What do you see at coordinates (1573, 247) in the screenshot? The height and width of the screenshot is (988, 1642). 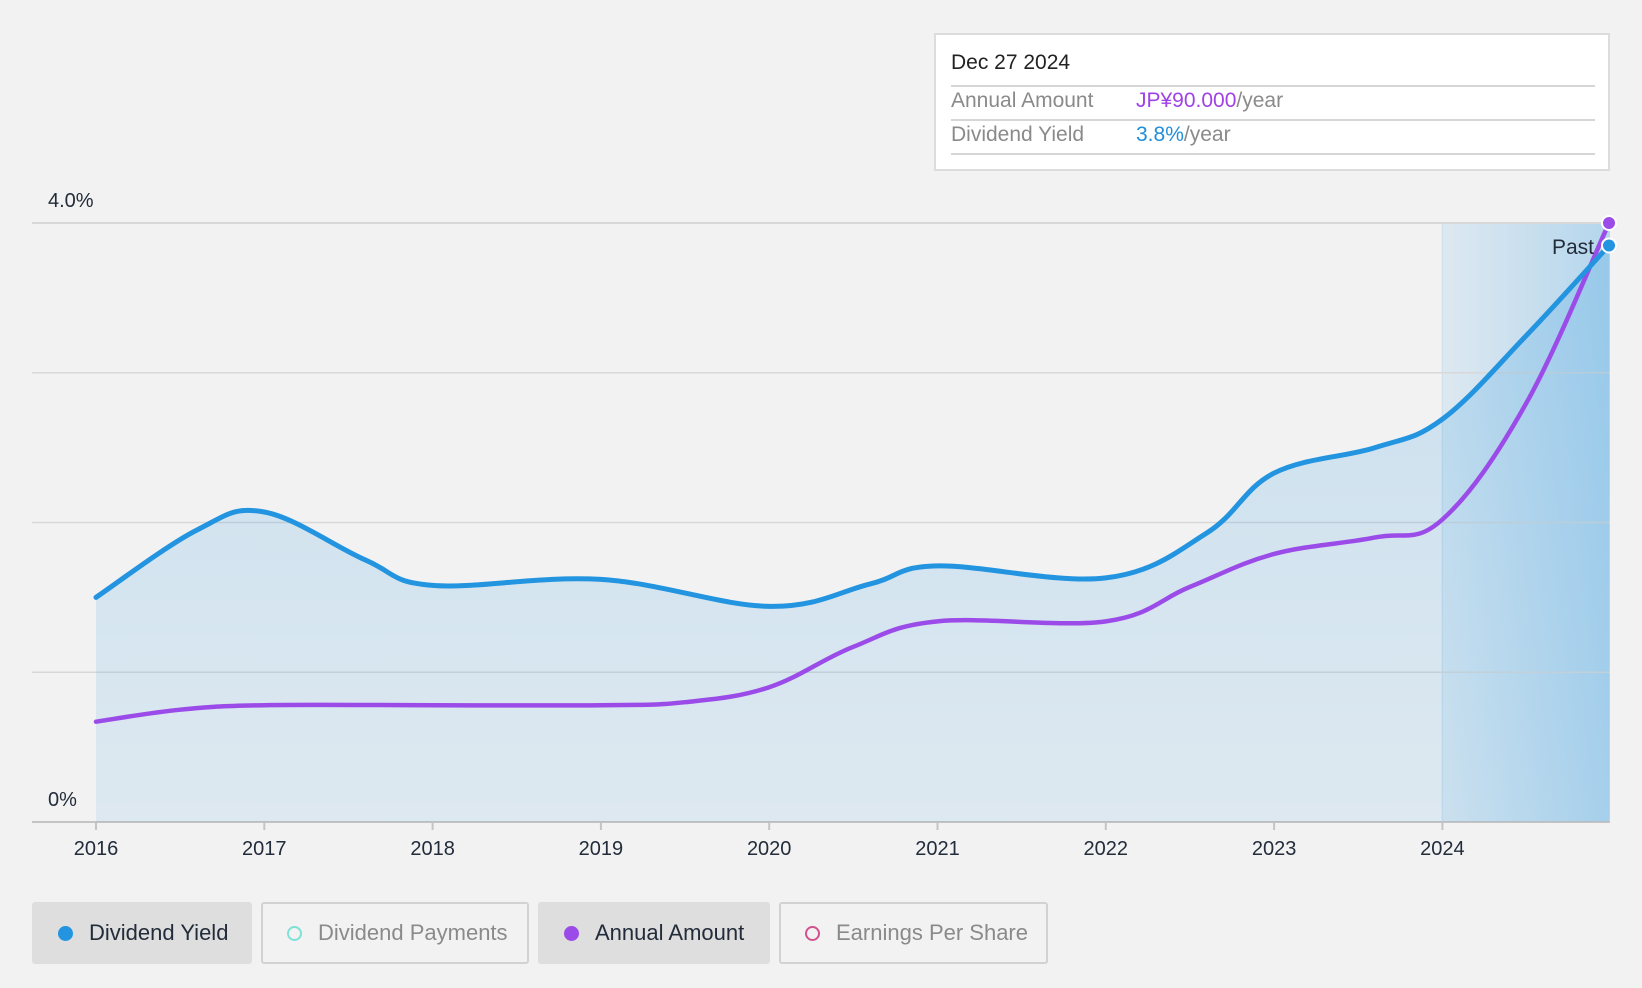 I see `past-label: Past` at bounding box center [1573, 247].